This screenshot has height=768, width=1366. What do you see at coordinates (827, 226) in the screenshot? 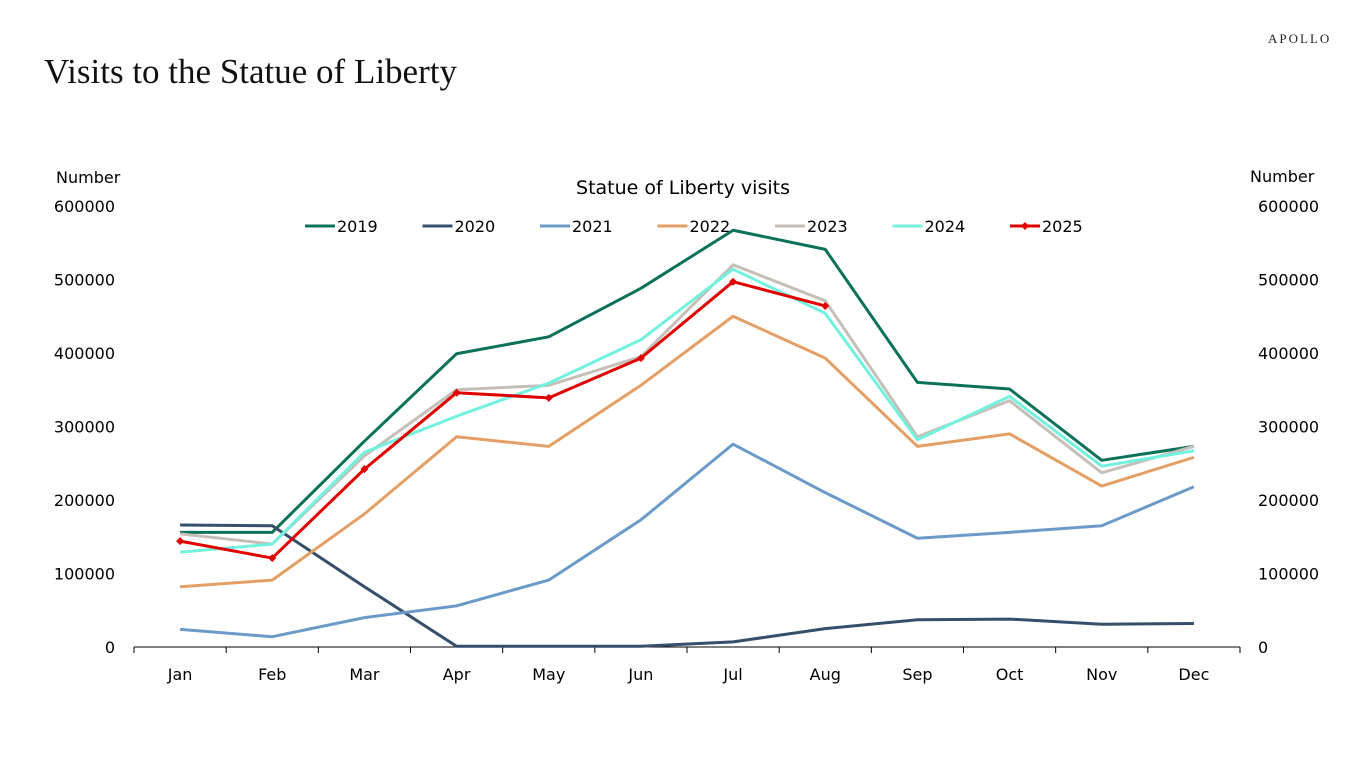
I see `legend-label-2023: 2023` at bounding box center [827, 226].